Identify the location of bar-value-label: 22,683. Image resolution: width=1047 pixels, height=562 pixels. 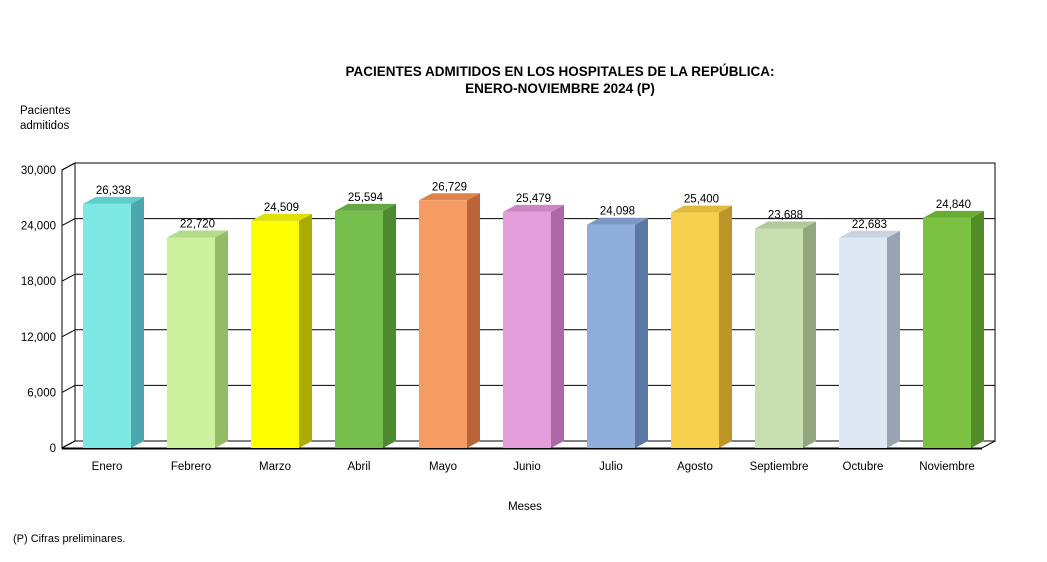
(869, 225).